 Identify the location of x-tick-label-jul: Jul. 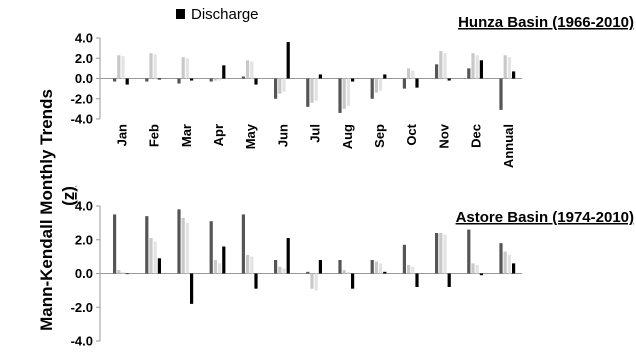
(315, 133).